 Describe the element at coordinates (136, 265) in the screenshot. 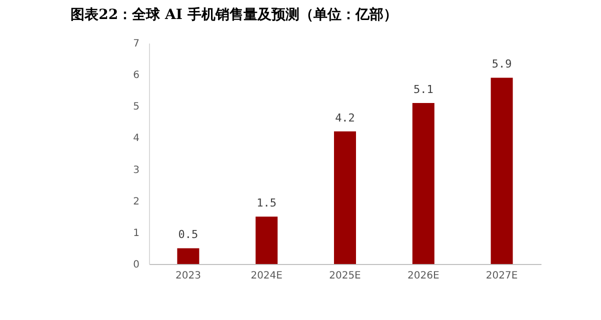

I see `y-tick-label: 0` at that location.